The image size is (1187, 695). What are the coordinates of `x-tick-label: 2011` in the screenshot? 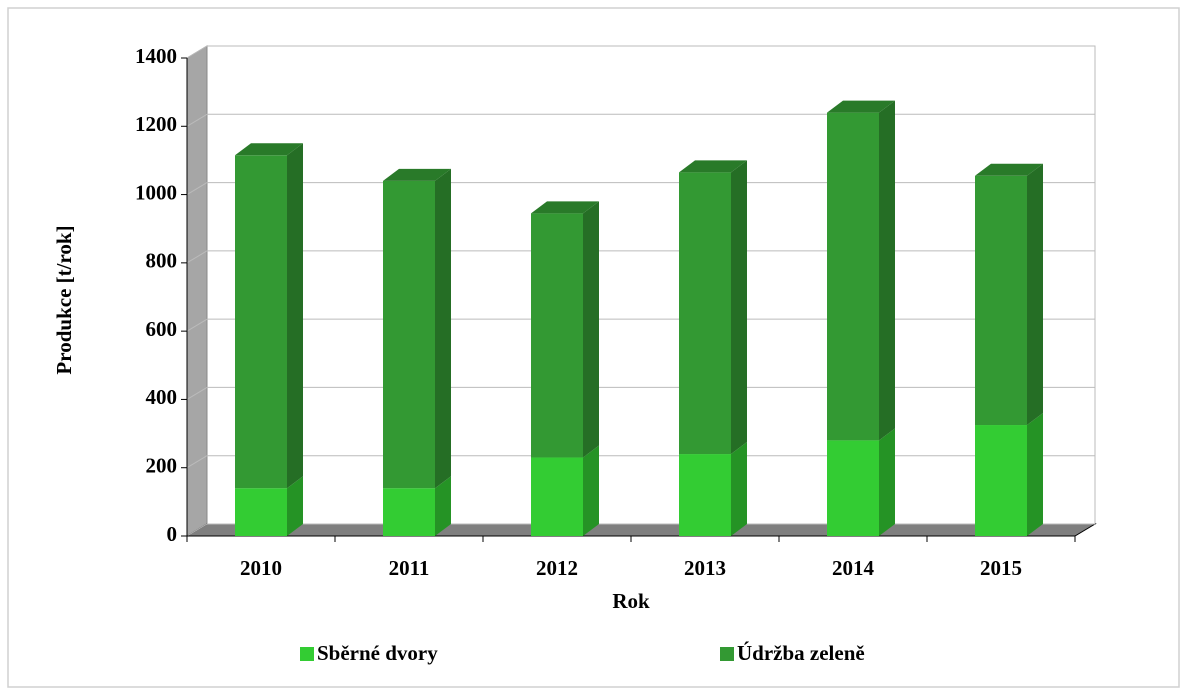 It's located at (409, 568).